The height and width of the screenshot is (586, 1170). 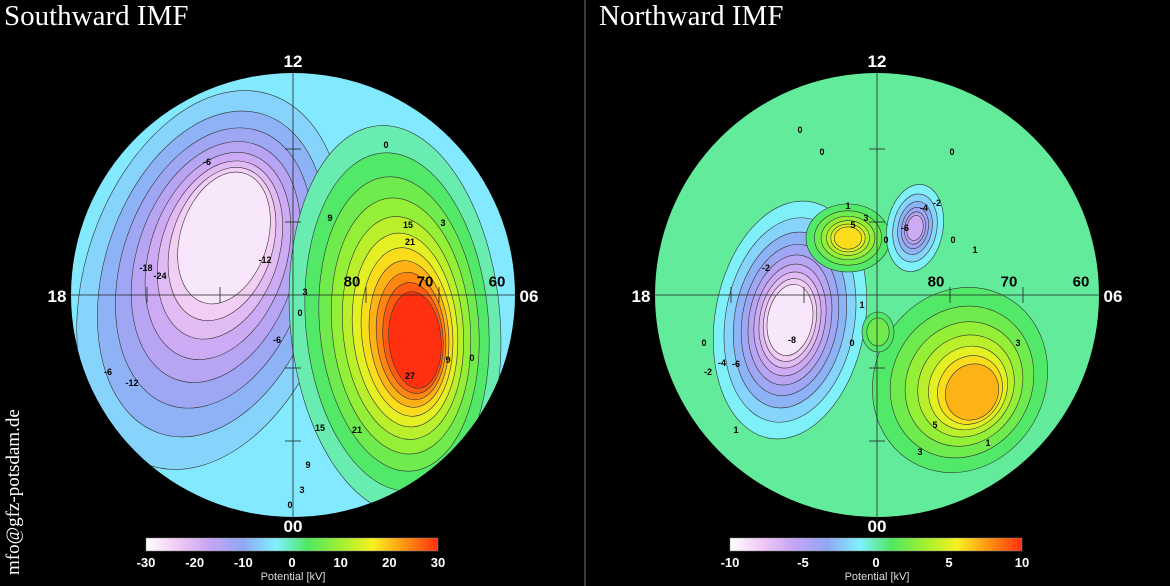 I want to click on contour-label: -18, so click(x=146, y=268).